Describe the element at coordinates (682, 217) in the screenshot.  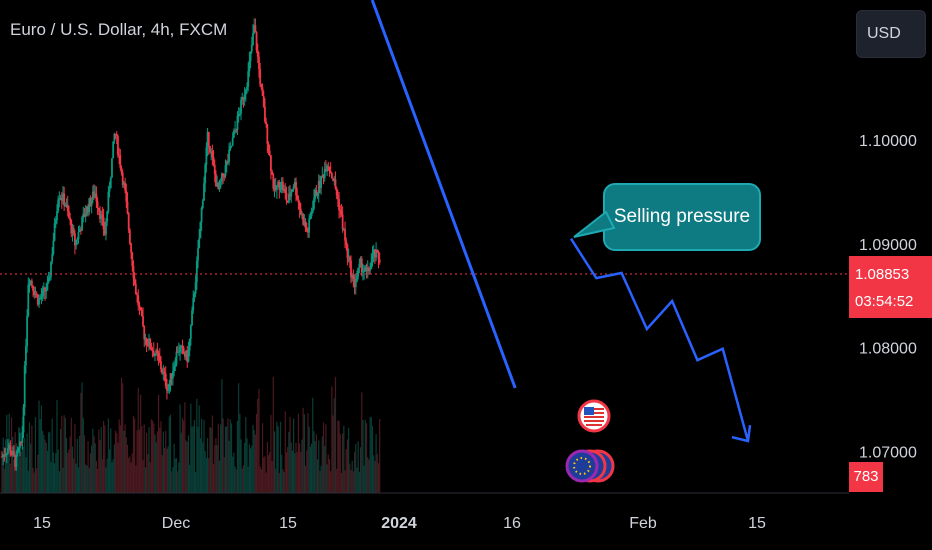
I see `selling-pressure-callout: Selling pressure` at that location.